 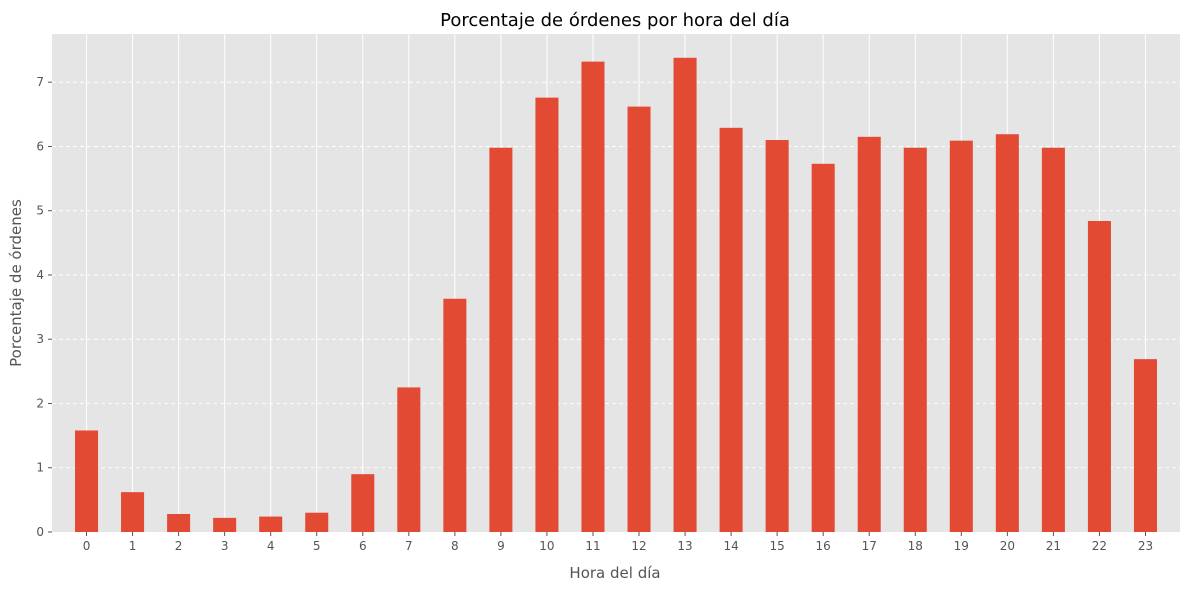 What do you see at coordinates (225, 546) in the screenshot?
I see `x-tick-label: 3` at bounding box center [225, 546].